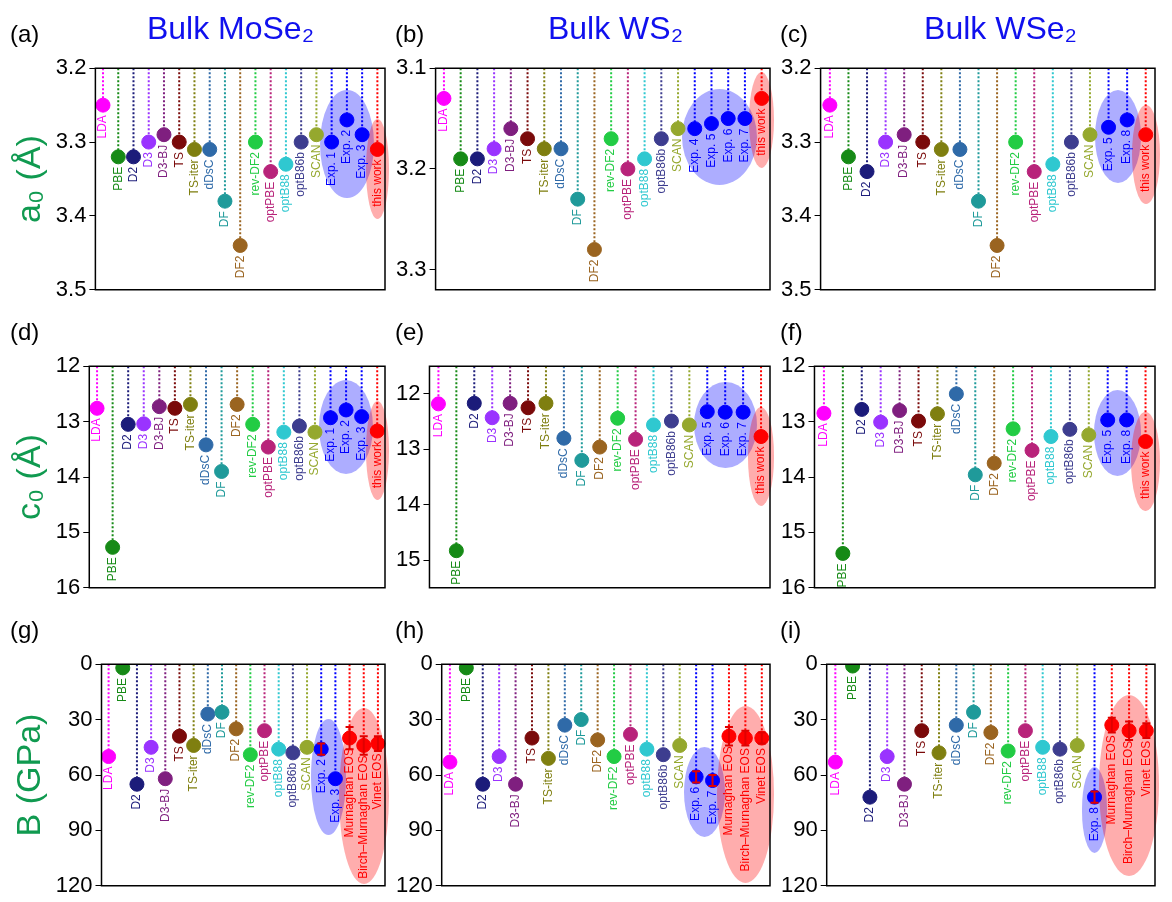  I want to click on y-tick-label: 14, so click(408, 503).